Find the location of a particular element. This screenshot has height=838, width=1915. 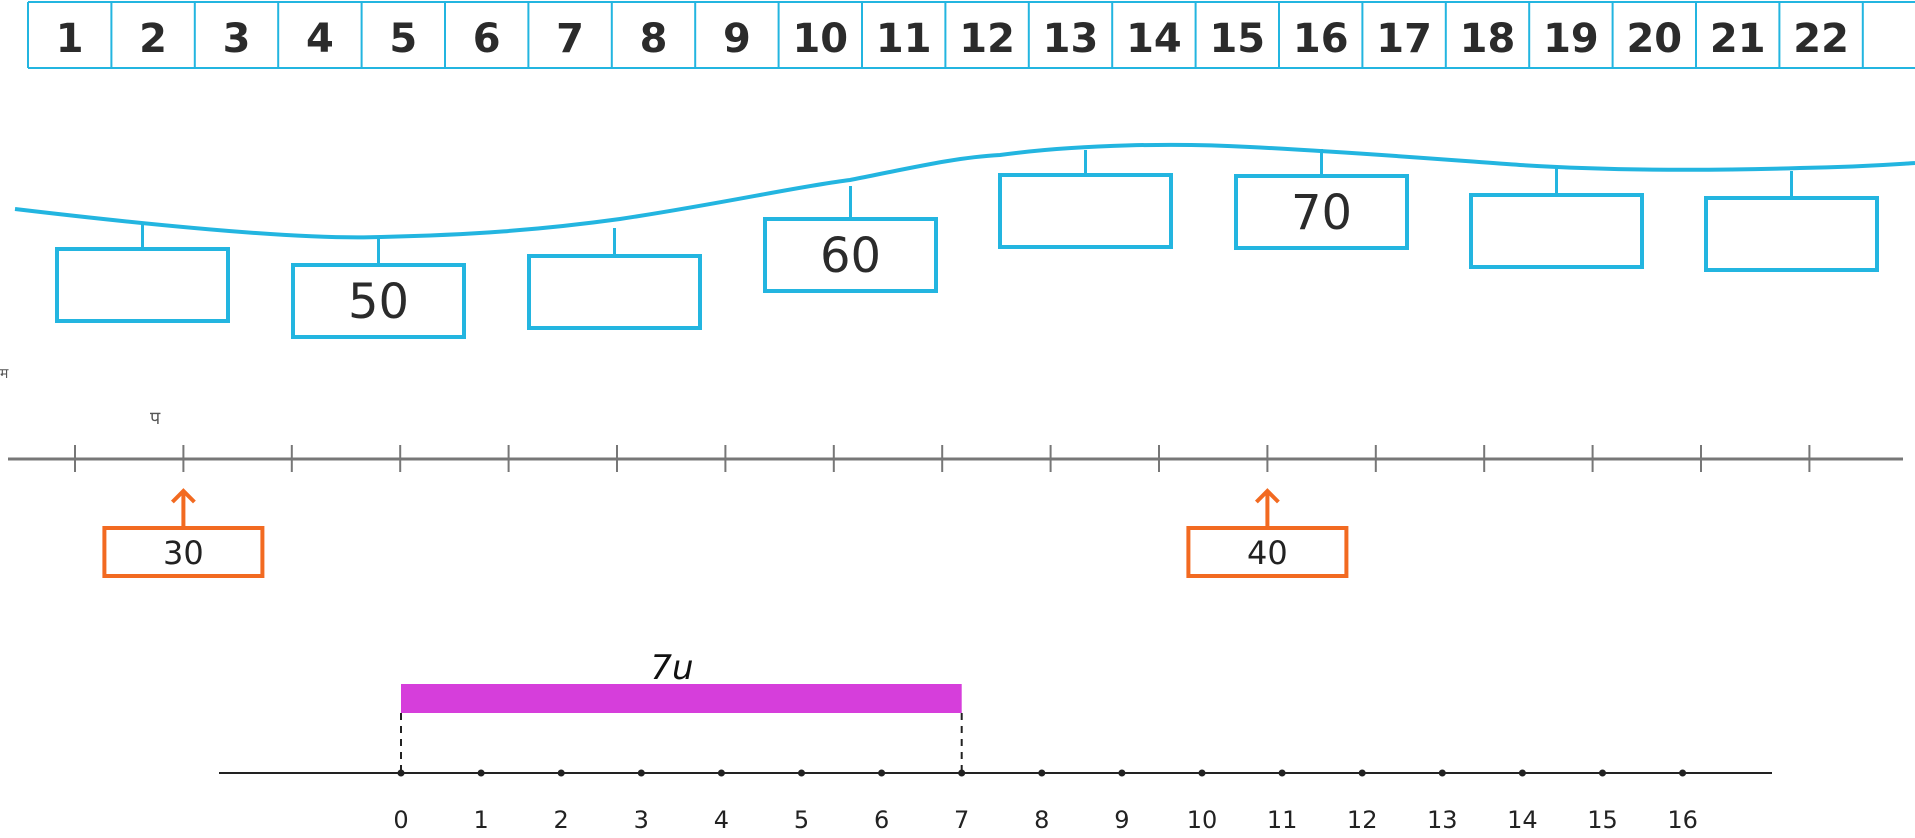

number-cell: 22 is located at coordinates (1813, 35).